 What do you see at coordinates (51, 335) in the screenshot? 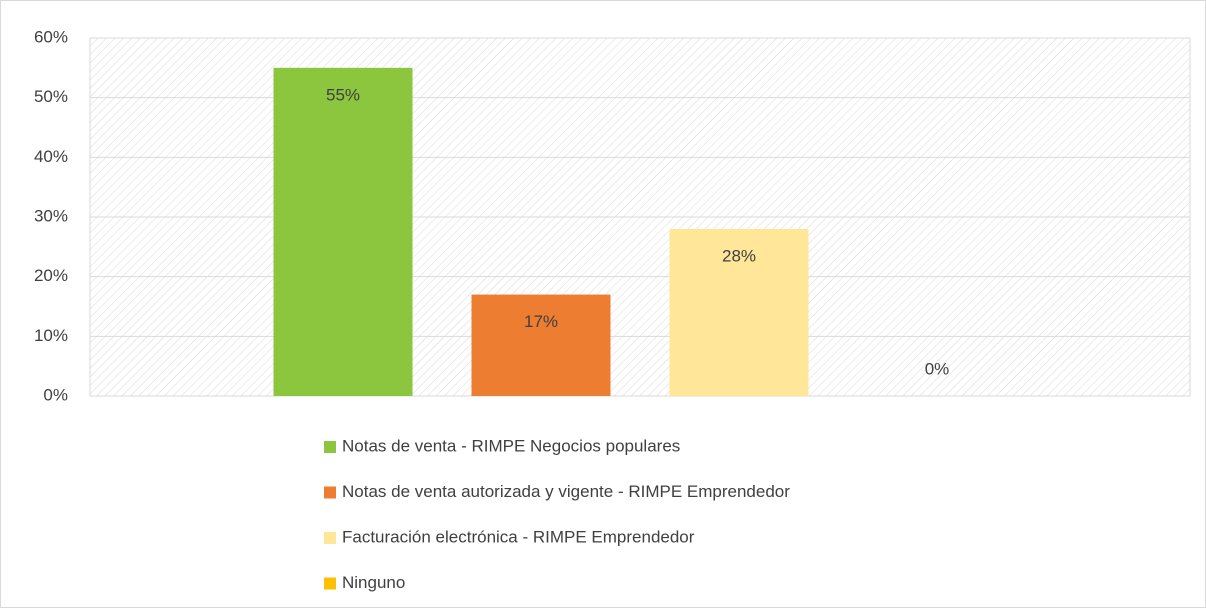
I see `y-tick-label: 10%` at bounding box center [51, 335].